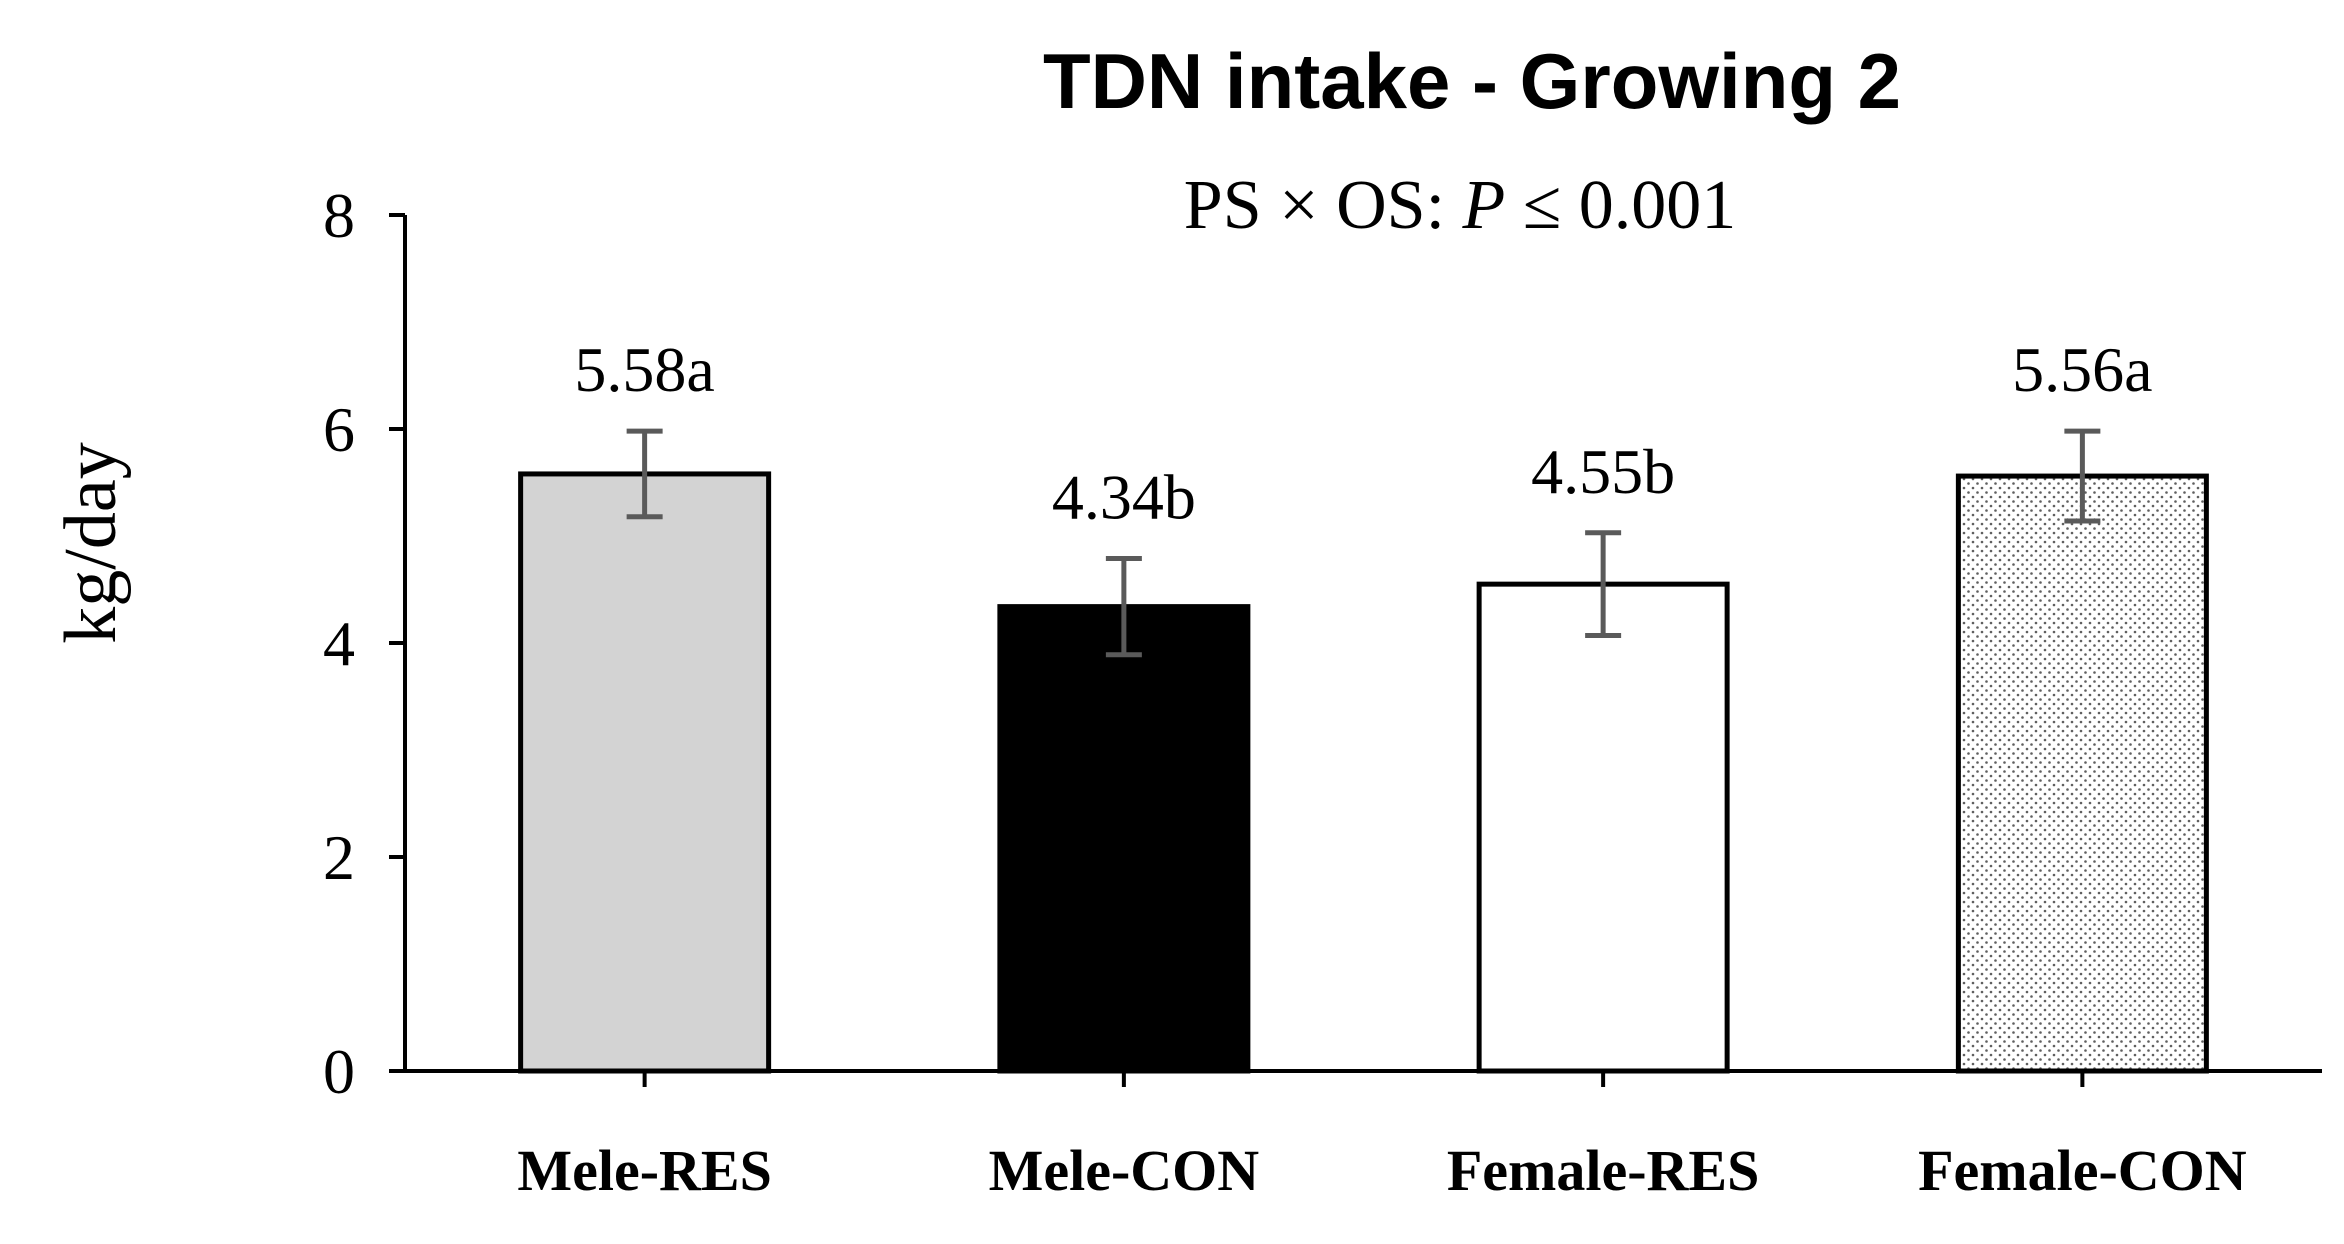 The height and width of the screenshot is (1244, 2344). Describe the element at coordinates (339, 429) in the screenshot. I see `y-tick-label: 6` at that location.